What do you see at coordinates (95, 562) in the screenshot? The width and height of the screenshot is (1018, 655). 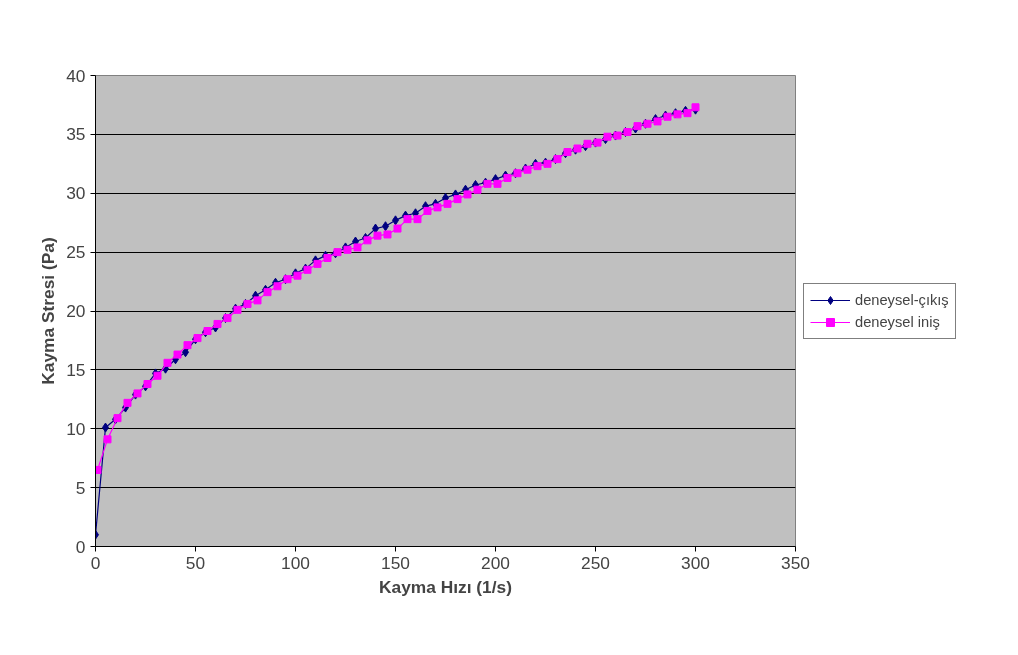 I see `x-tick-label: 0` at bounding box center [95, 562].